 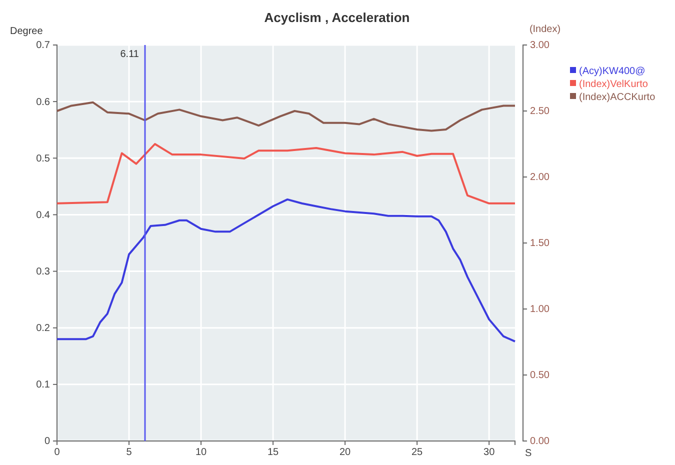 What do you see at coordinates (345, 452) in the screenshot?
I see `x-tick-label: 20` at bounding box center [345, 452].